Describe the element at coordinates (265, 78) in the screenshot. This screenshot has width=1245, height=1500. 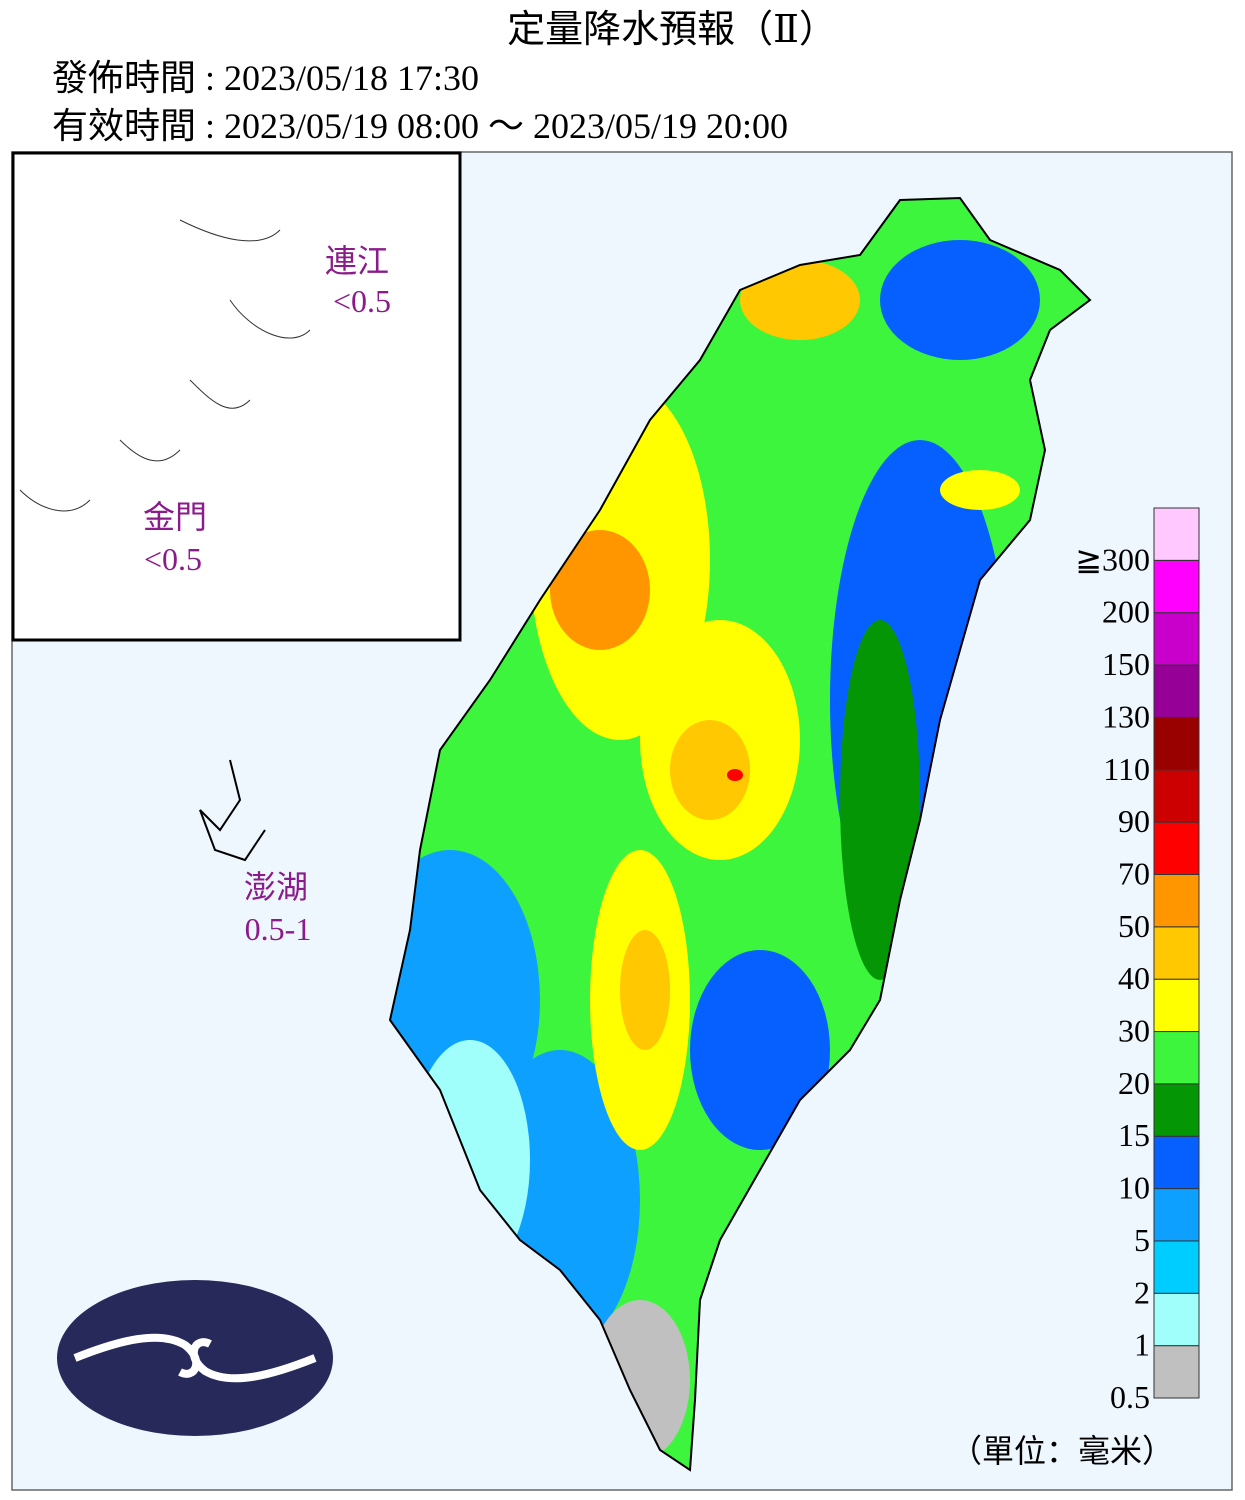
I see `issued-time: 發佈時間 : 2023/05/18 17:30` at that location.